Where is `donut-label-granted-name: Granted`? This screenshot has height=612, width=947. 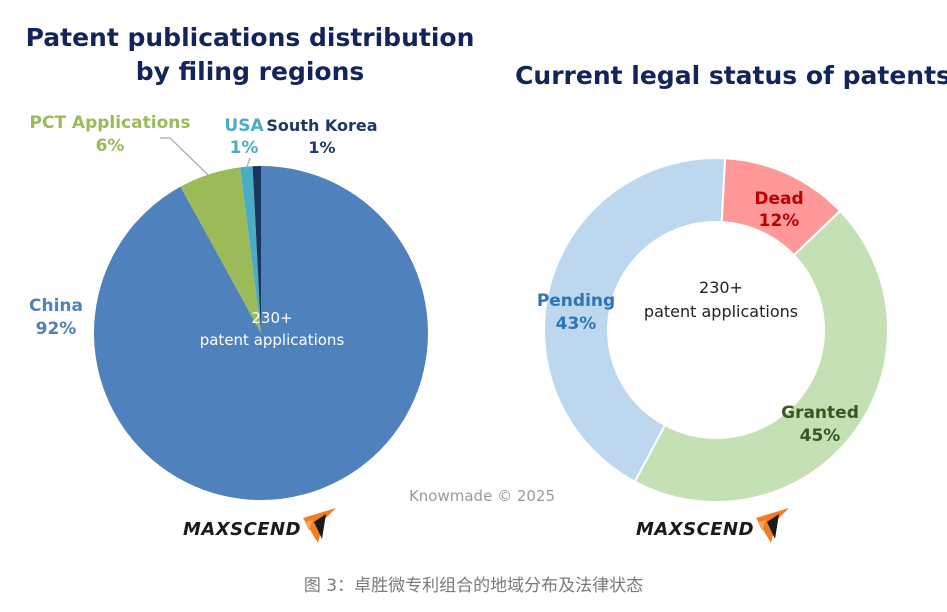
donut-label-granted-name: Granted is located at coordinates (820, 413).